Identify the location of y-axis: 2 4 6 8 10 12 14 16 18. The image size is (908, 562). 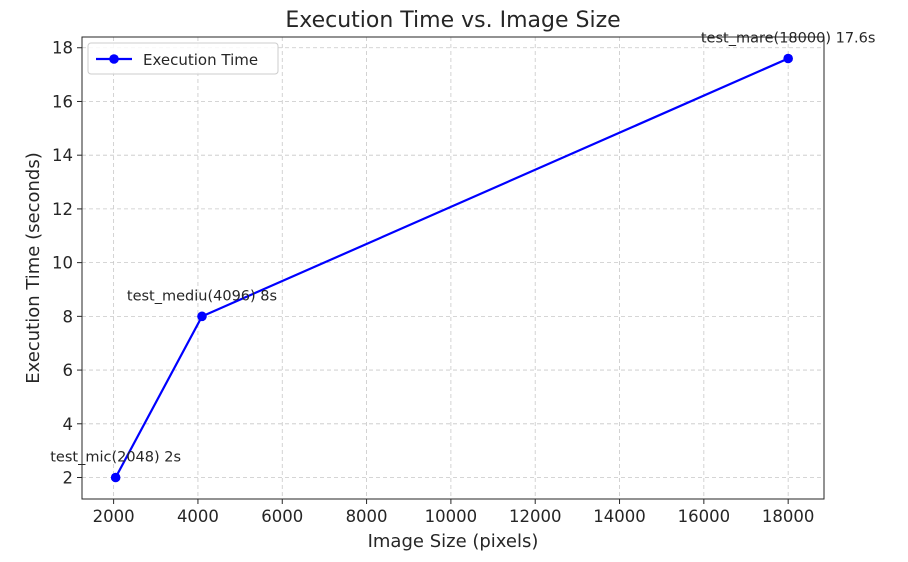
(67, 263).